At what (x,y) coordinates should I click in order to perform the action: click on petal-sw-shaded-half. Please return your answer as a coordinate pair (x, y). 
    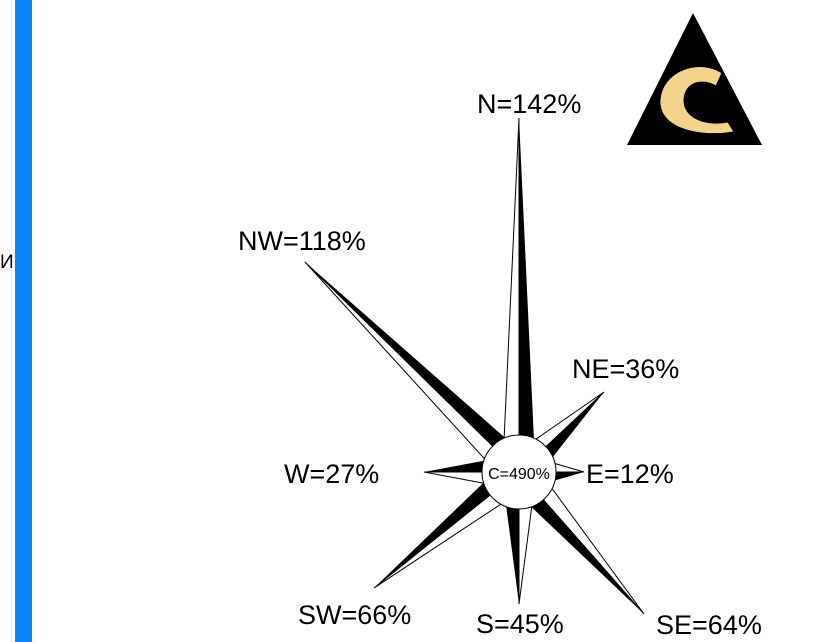
    Looking at the image, I should click on (446, 526).